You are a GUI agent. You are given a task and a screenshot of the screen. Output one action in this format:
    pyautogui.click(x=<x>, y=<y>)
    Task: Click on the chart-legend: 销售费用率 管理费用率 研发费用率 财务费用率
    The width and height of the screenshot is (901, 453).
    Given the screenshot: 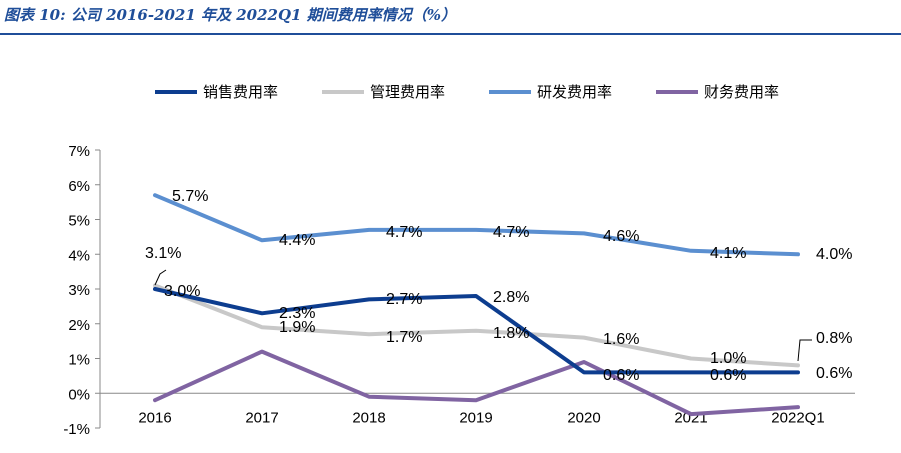 What is the action you would take?
    pyautogui.click(x=467, y=92)
    